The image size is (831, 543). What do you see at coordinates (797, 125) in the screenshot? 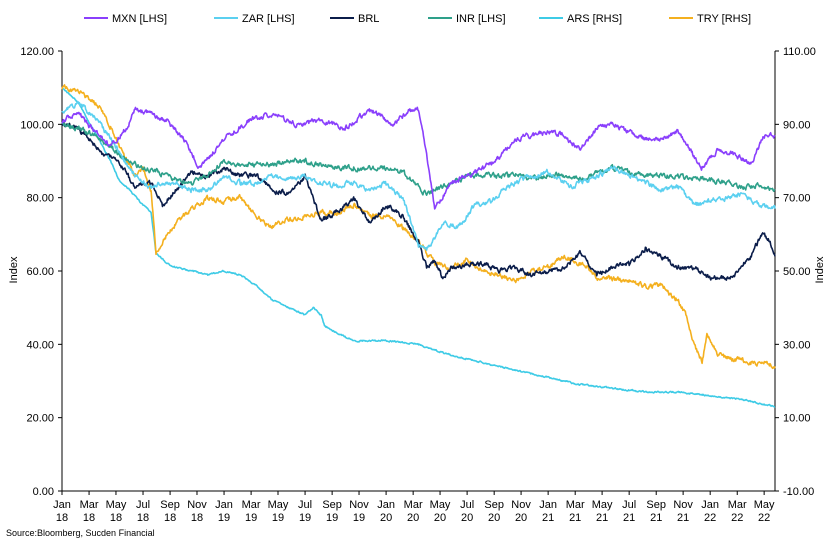
I see `y-right-tick-label: 90.00` at bounding box center [797, 125].